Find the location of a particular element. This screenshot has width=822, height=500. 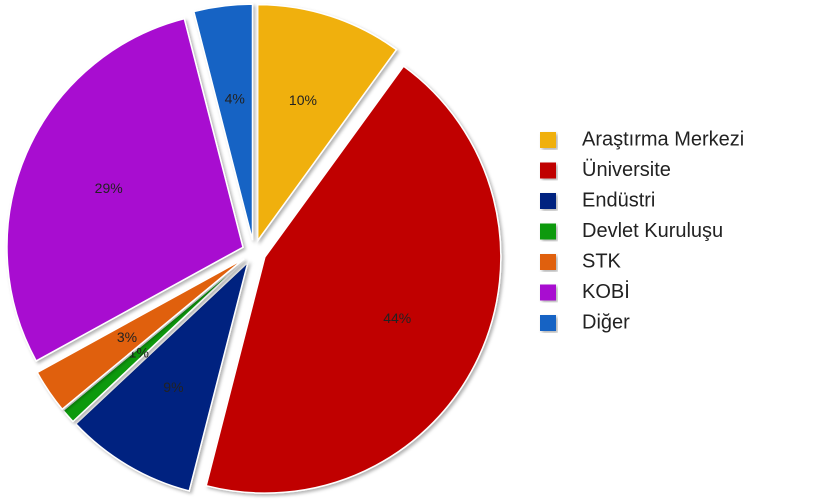

data-label: 4% is located at coordinates (235, 98).